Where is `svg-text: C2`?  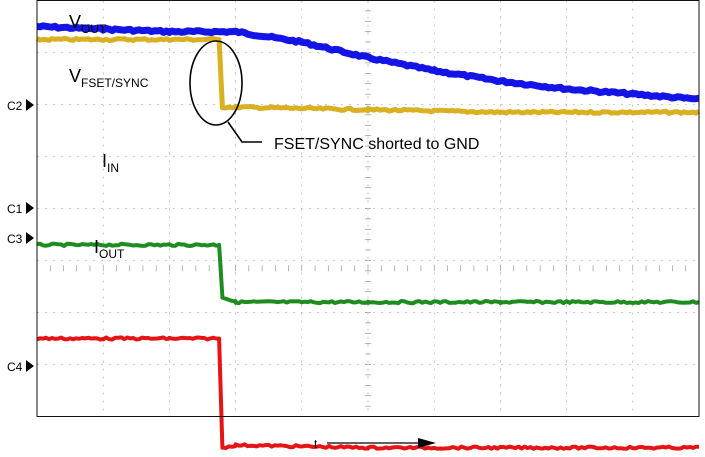
svg-text: C2 is located at coordinates (15, 106).